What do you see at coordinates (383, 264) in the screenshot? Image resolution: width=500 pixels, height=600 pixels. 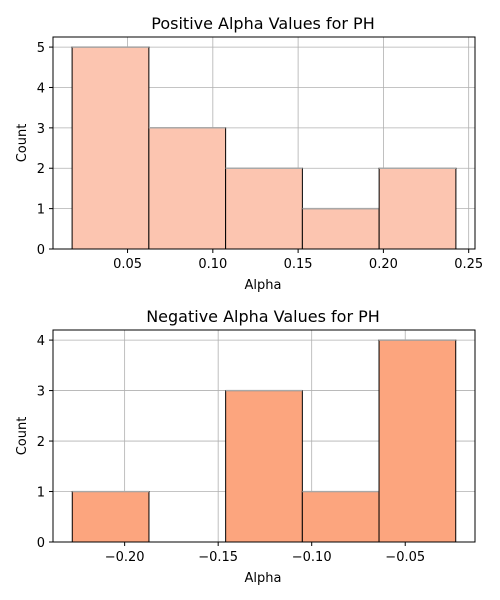 I see `x-tick-label: 0.20` at bounding box center [383, 264].